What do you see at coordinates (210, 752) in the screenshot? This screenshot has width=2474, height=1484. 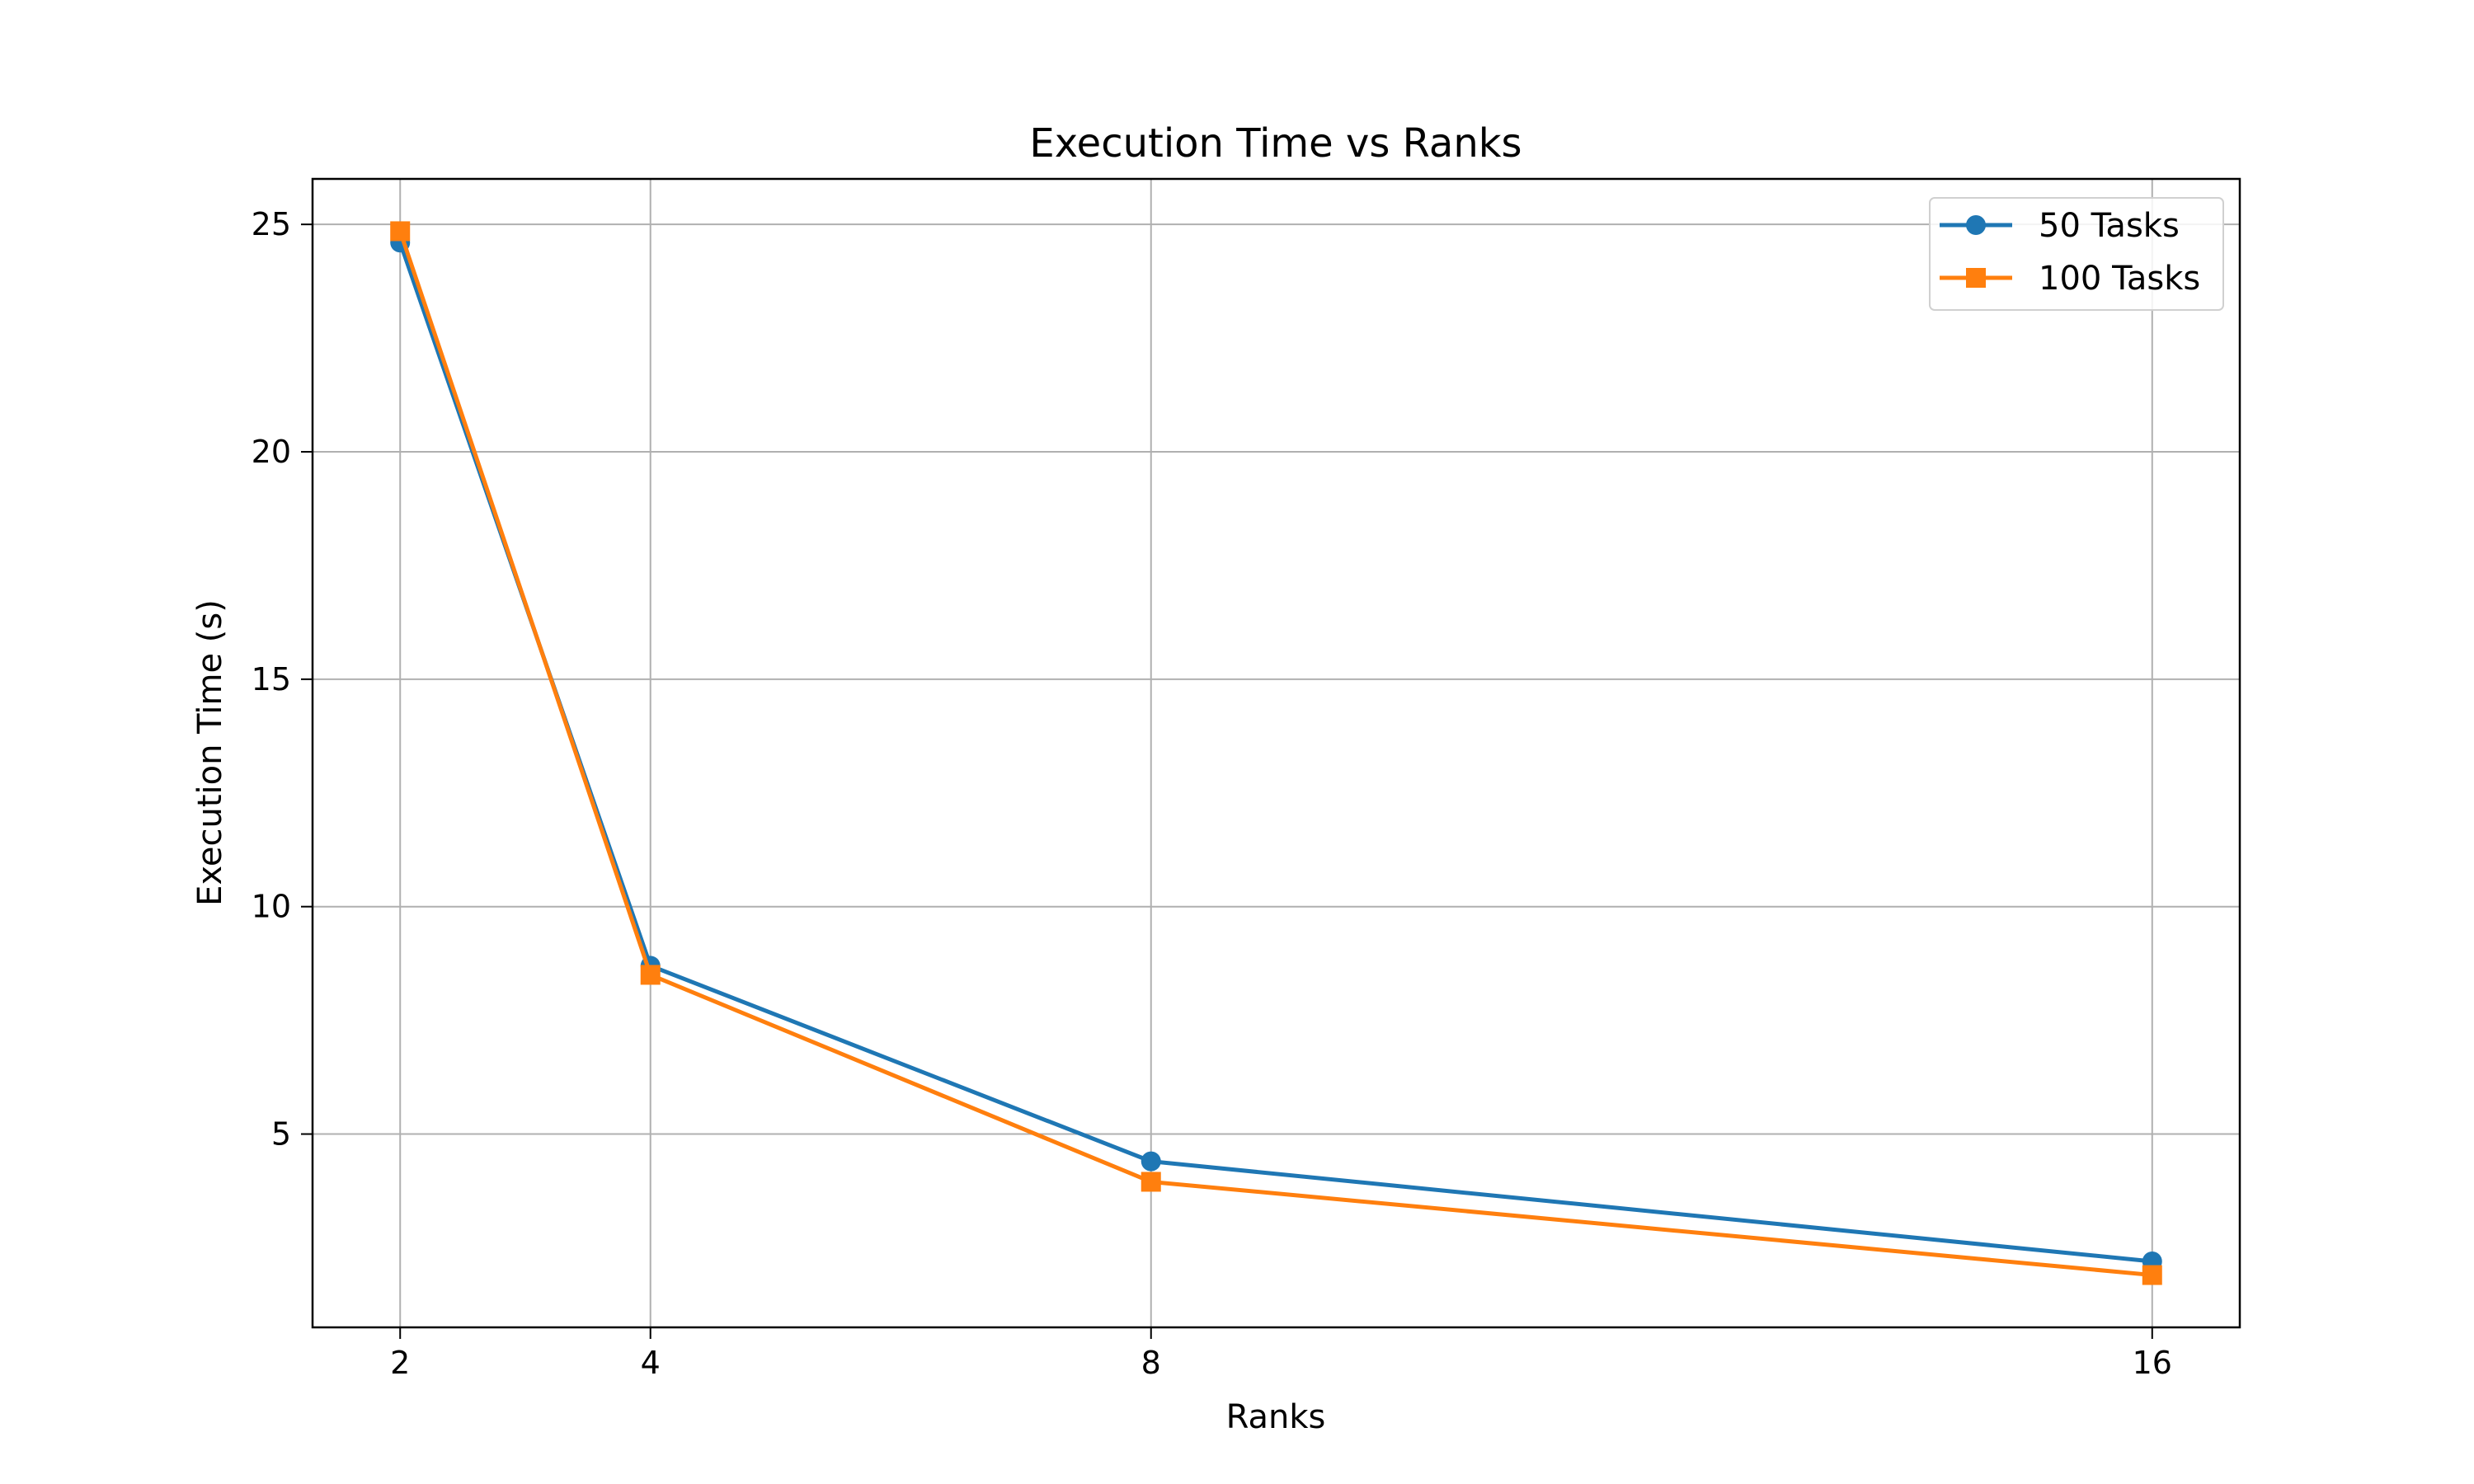 I see `y-axis-label: Execution Time (s)` at bounding box center [210, 752].